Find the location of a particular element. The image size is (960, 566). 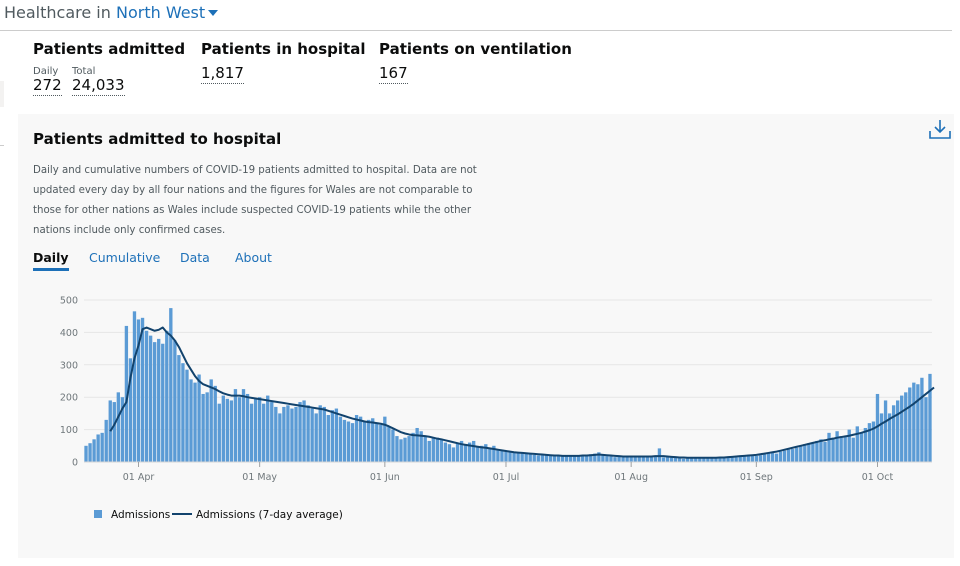

tab-data: Data is located at coordinates (195, 257).